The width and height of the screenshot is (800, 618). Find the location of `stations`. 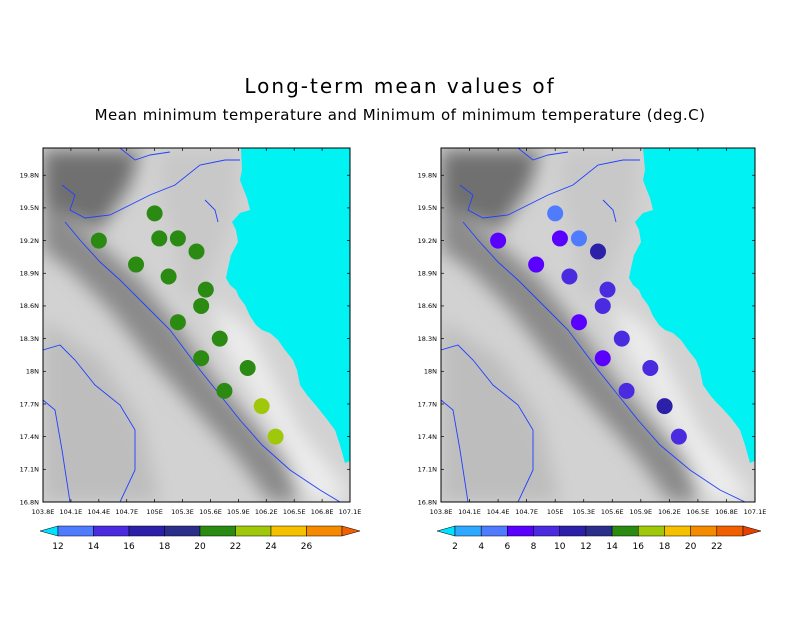

stations is located at coordinates (187, 325).